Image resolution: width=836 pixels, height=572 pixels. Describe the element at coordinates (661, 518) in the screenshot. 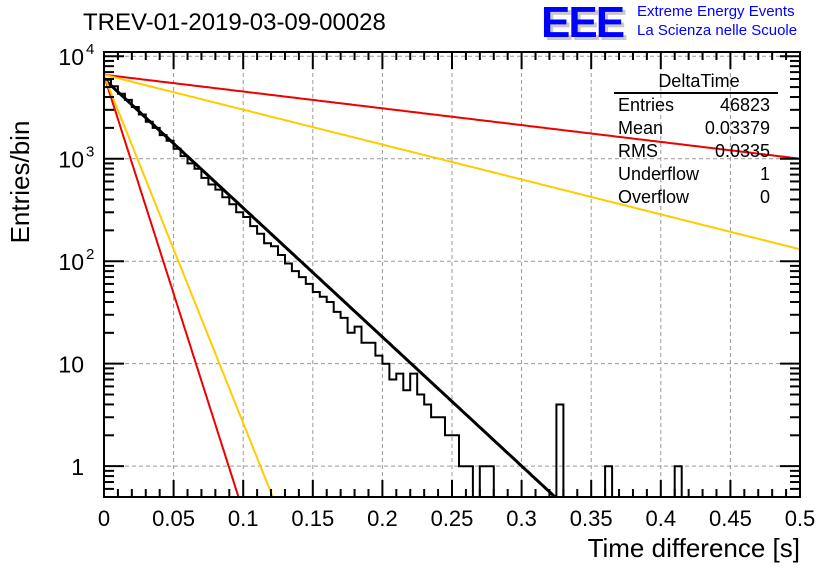

I see `x-tick-label: 0.4` at that location.